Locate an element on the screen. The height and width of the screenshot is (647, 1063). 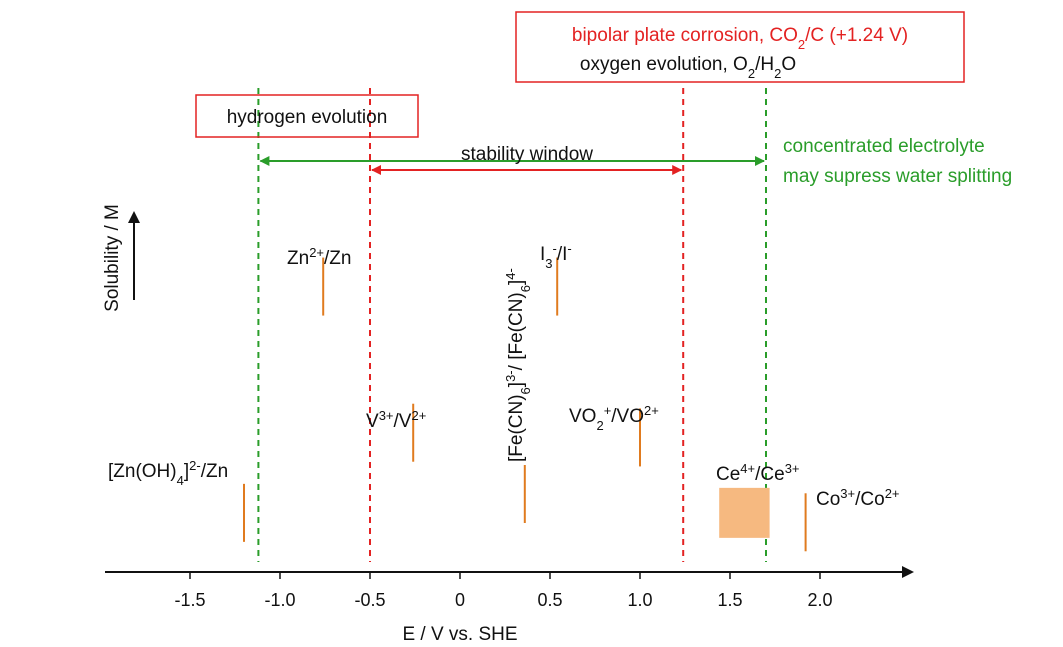
y-axis-label: Solubility / M is located at coordinates (112, 258).